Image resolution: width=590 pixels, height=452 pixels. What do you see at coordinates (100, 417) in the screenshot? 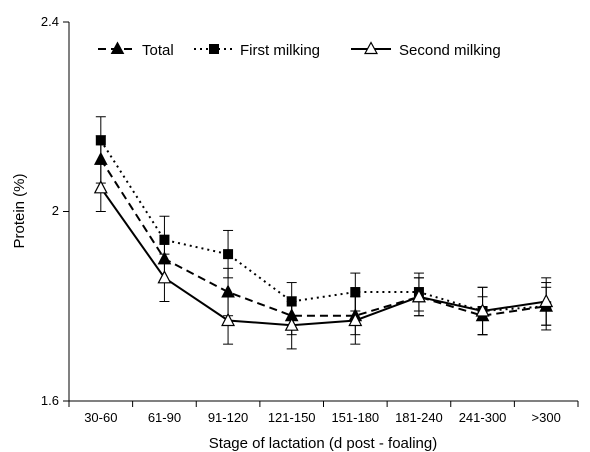
I see `x-tick-label: 30-60` at bounding box center [100, 417].